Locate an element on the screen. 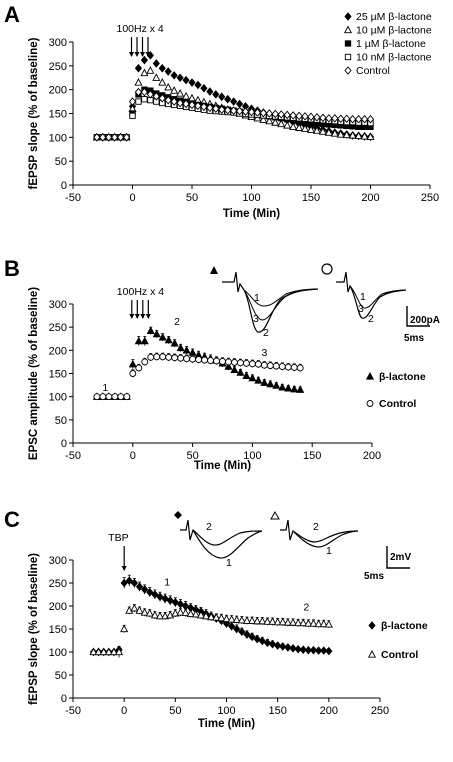 This screenshot has width=453, height=762. trace-label-2: 2 is located at coordinates (266, 333).